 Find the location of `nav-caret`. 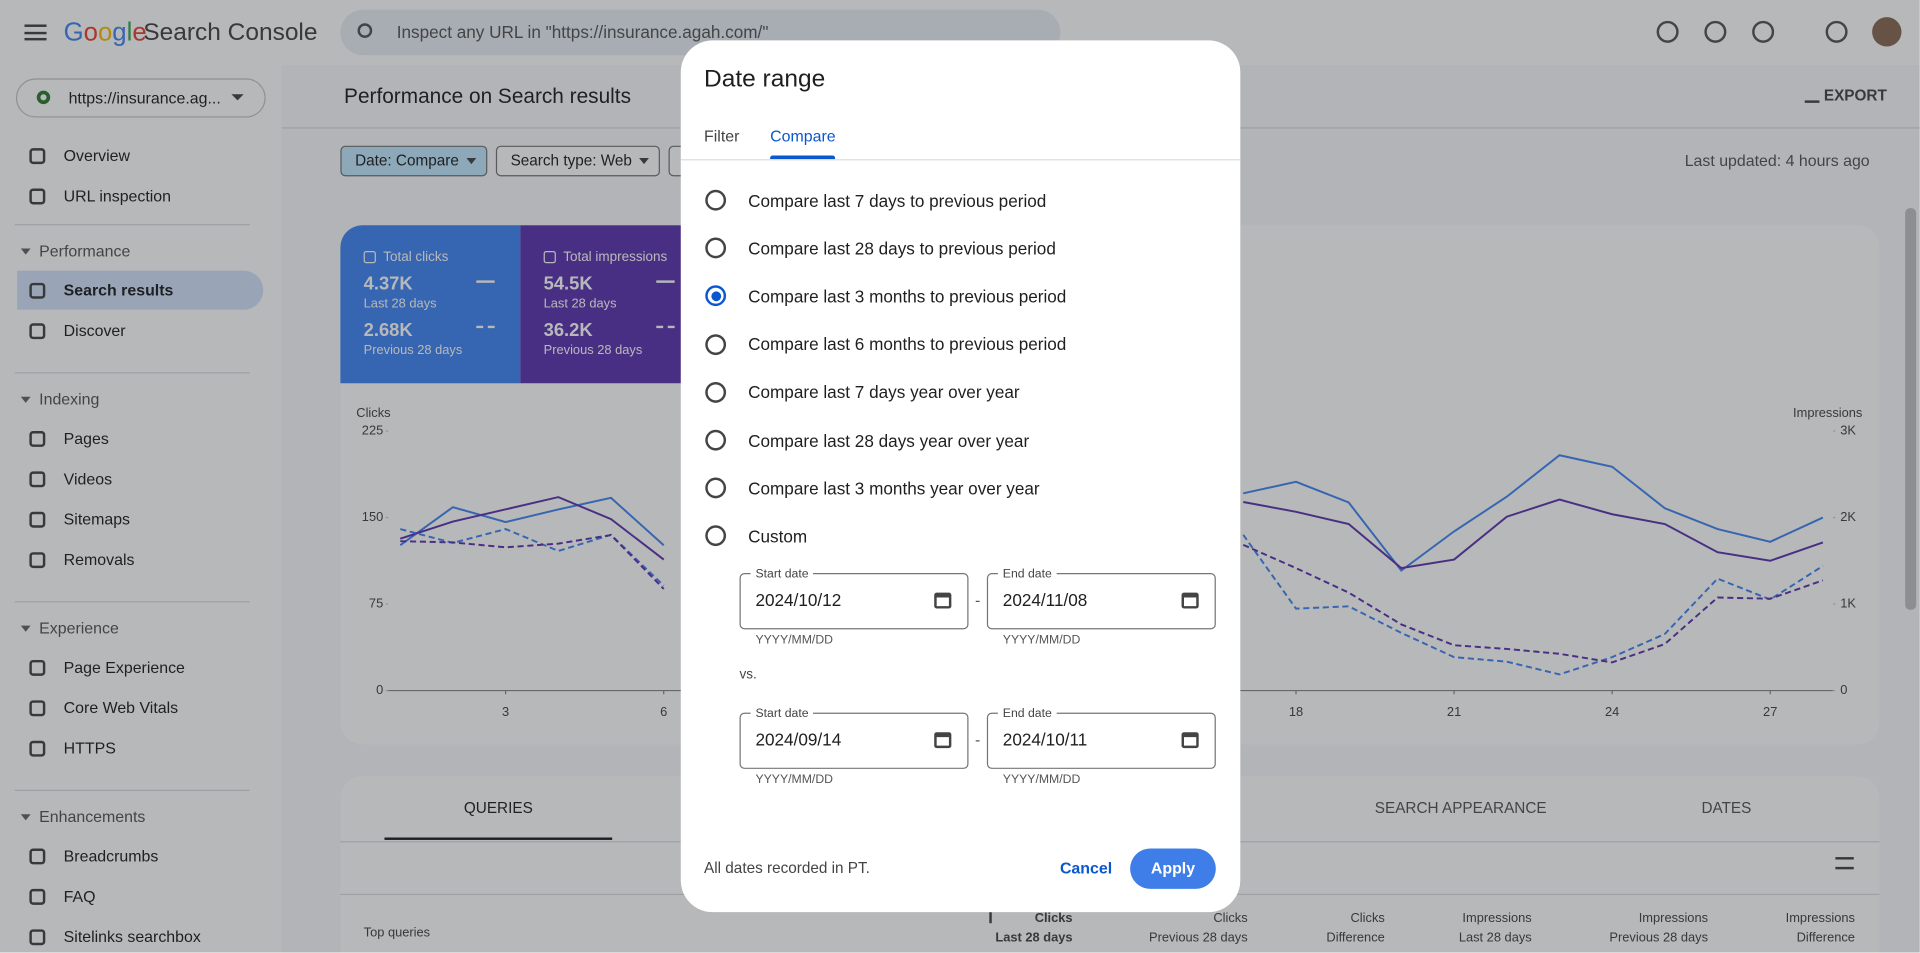

nav-caret is located at coordinates (25, 400).